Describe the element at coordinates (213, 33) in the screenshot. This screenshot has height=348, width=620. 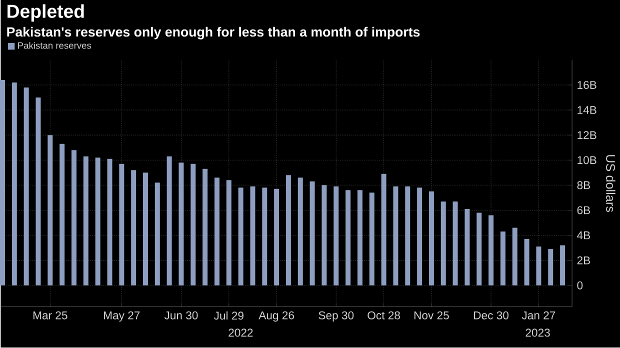
I see `chart-subtitle: Pakistan's reserves only enough for less than a month of imports` at that location.